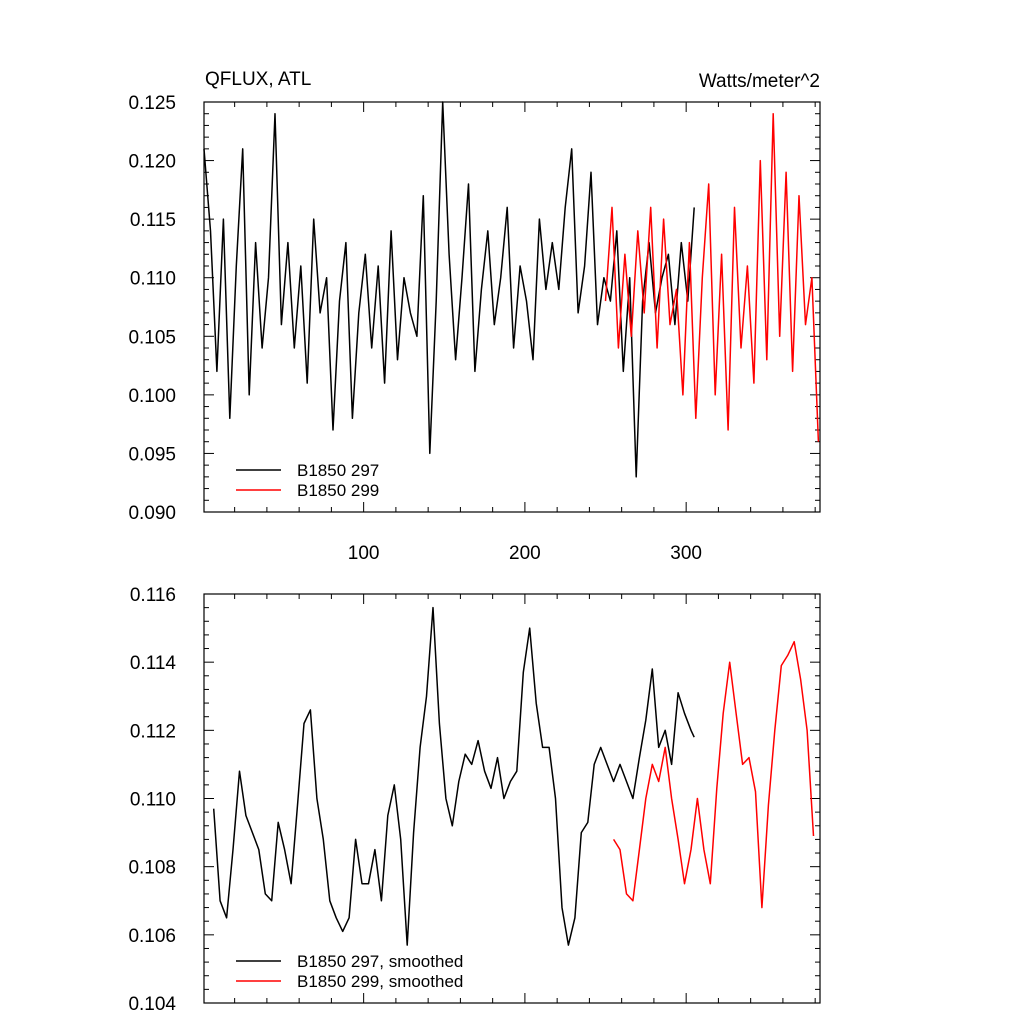 Image resolution: width=1024 pixels, height=1024 pixels. What do you see at coordinates (152, 936) in the screenshot?
I see `y-tick-label: 0.106` at bounding box center [152, 936].